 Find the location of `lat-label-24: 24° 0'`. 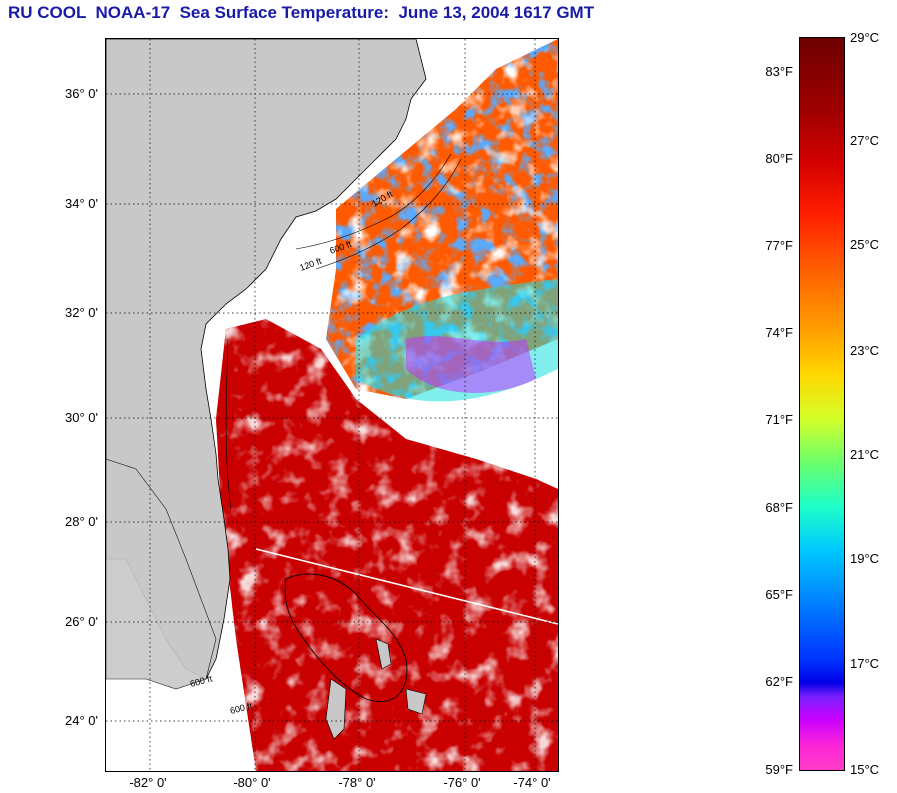

lat-label-24: 24° 0' is located at coordinates (81, 720).